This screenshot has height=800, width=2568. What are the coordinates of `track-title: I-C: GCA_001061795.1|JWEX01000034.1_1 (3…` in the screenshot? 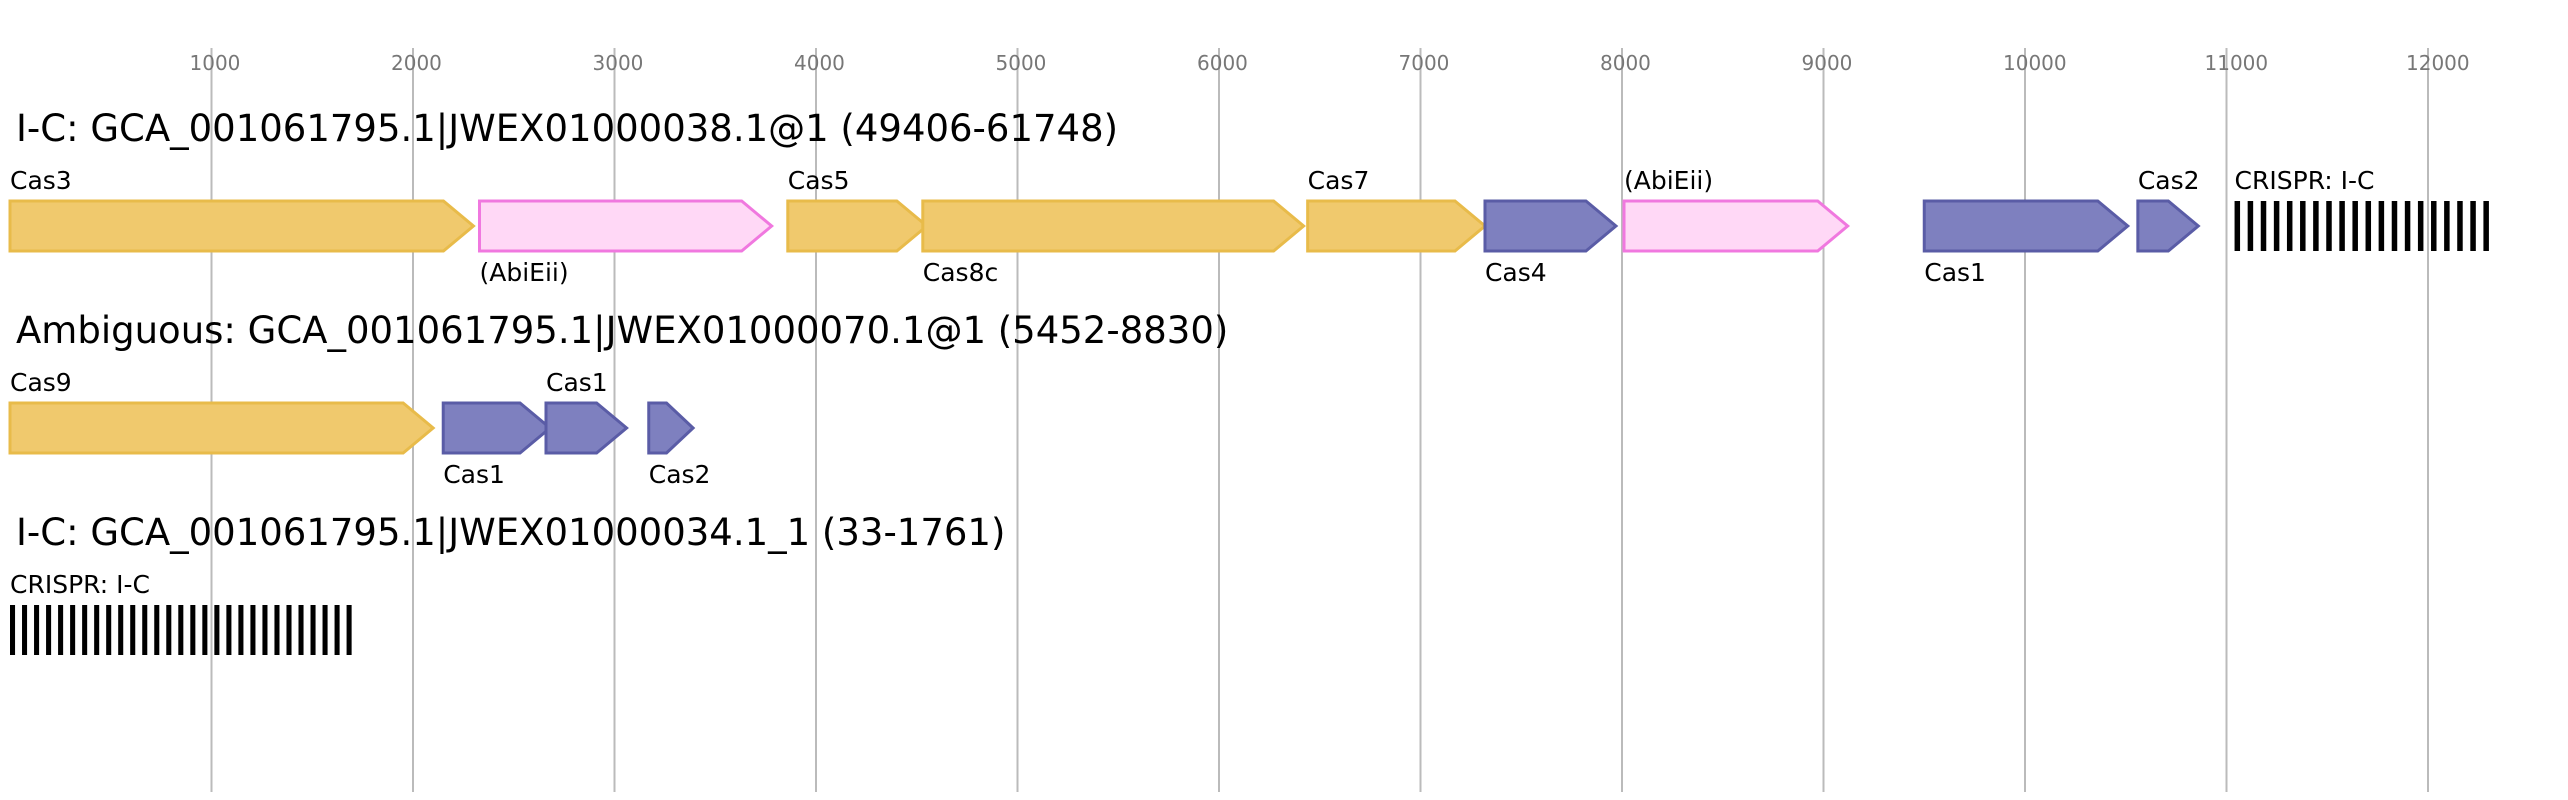 It's located at (510, 532).